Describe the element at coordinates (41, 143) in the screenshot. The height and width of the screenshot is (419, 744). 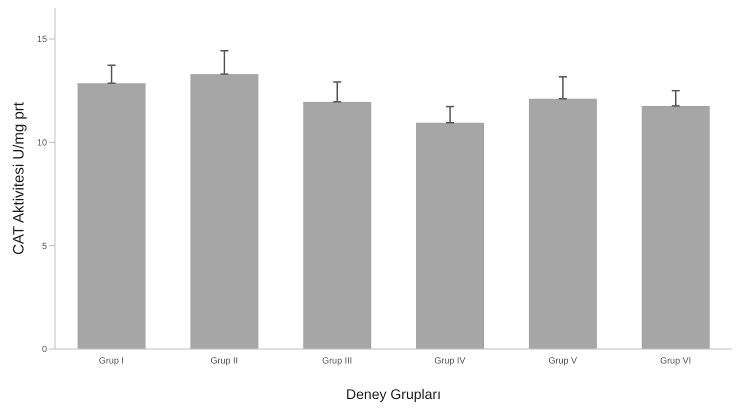
I see `y-tick-label: 10` at that location.